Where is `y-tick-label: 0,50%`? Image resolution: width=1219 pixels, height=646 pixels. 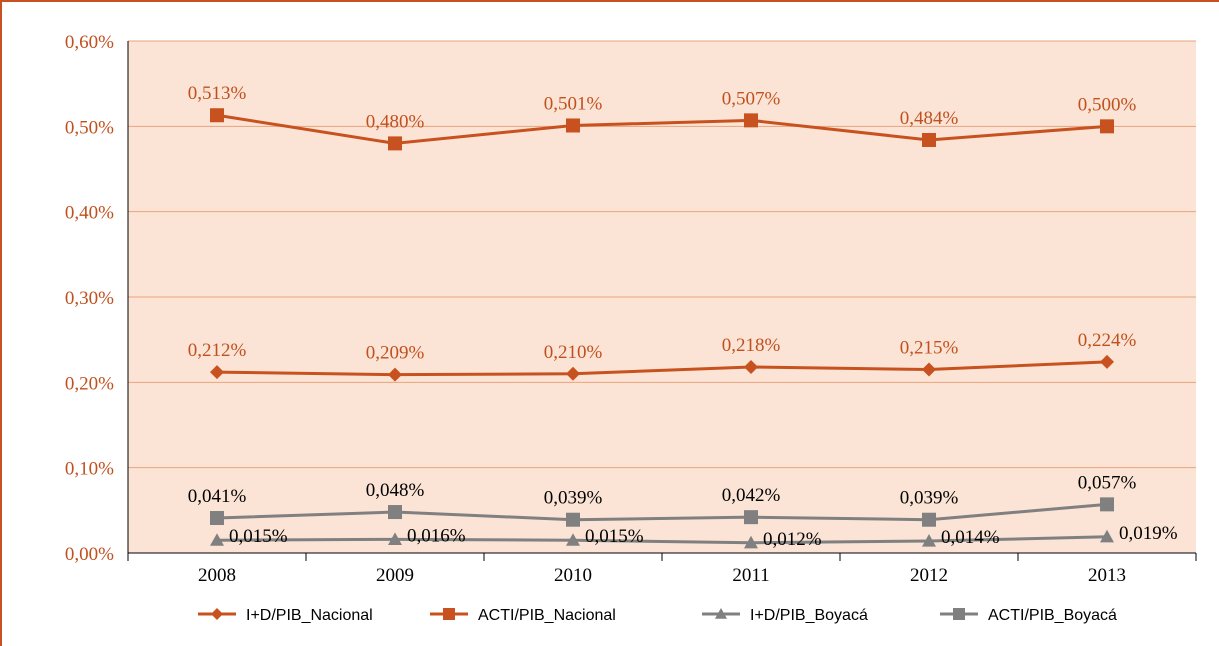
y-tick-label: 0,50% is located at coordinates (89, 127).